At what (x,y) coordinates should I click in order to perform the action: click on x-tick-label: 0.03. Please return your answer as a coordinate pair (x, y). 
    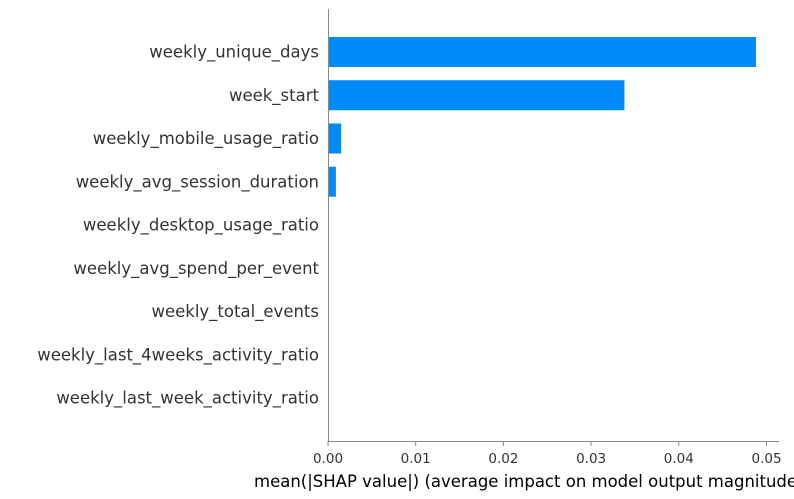
    Looking at the image, I should click on (591, 459).